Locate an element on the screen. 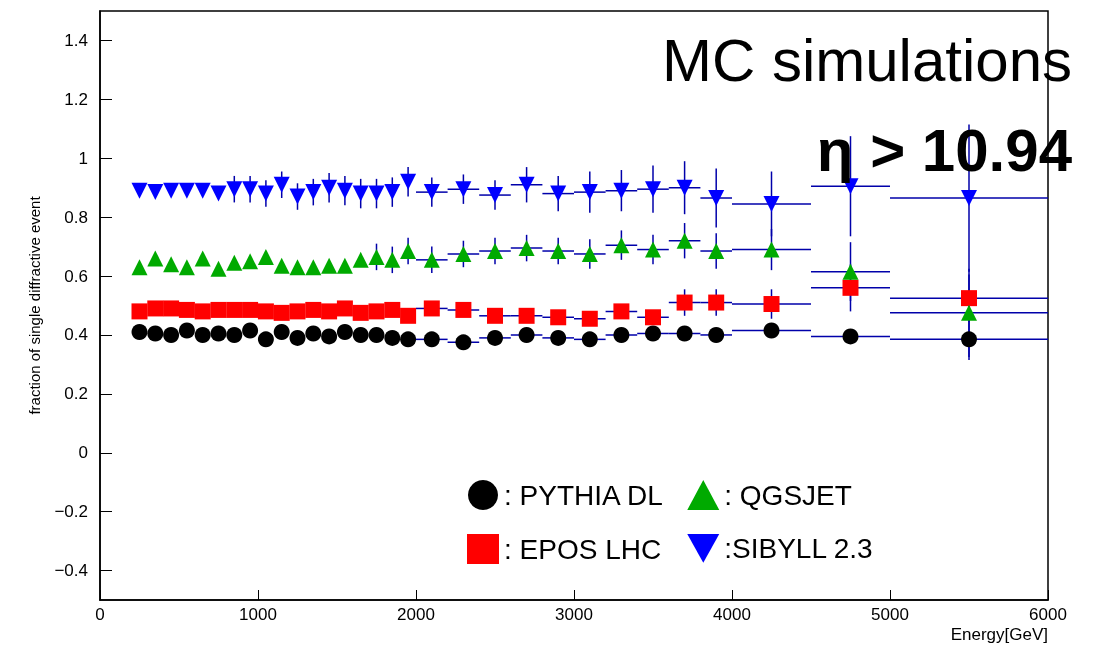 The width and height of the screenshot is (1108, 650). x-tick-label: 3000 is located at coordinates (574, 614).